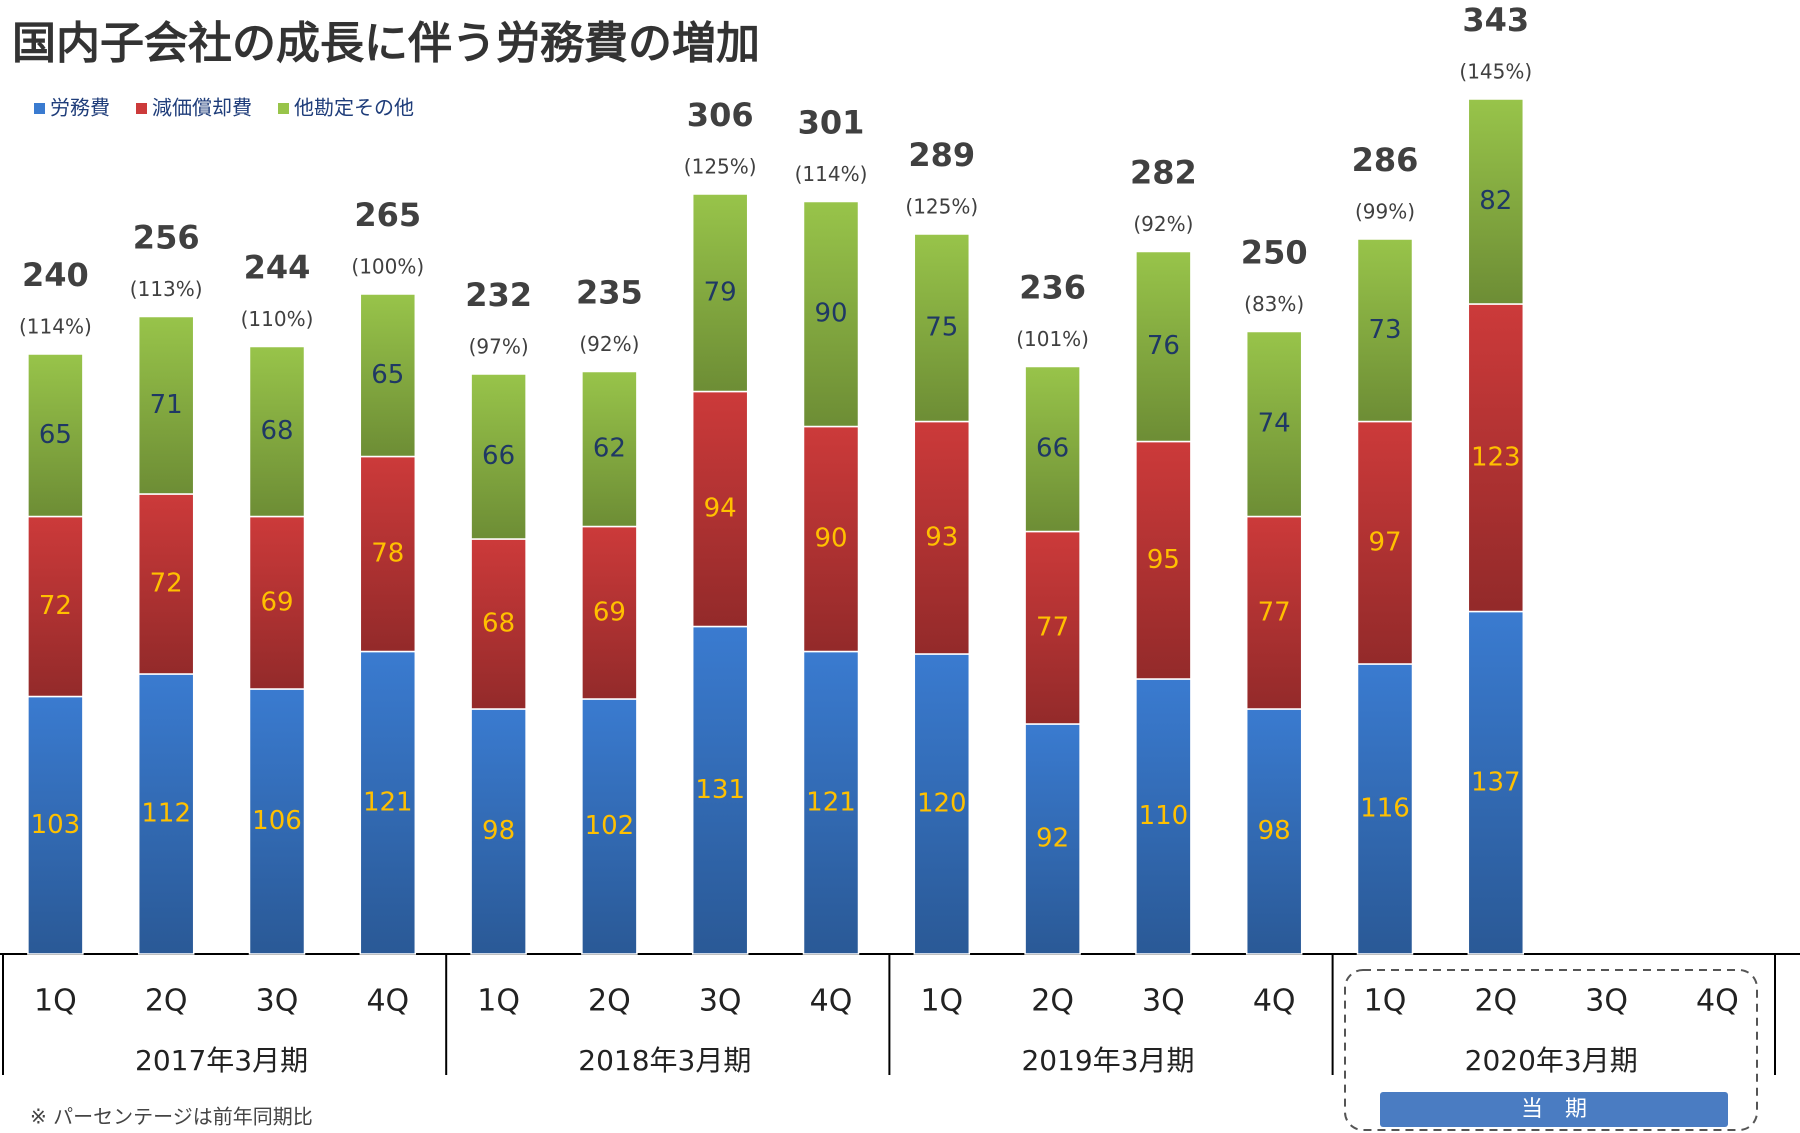 The image size is (1800, 1133). I want to click on legend-label: 減価償却費, so click(202, 108).